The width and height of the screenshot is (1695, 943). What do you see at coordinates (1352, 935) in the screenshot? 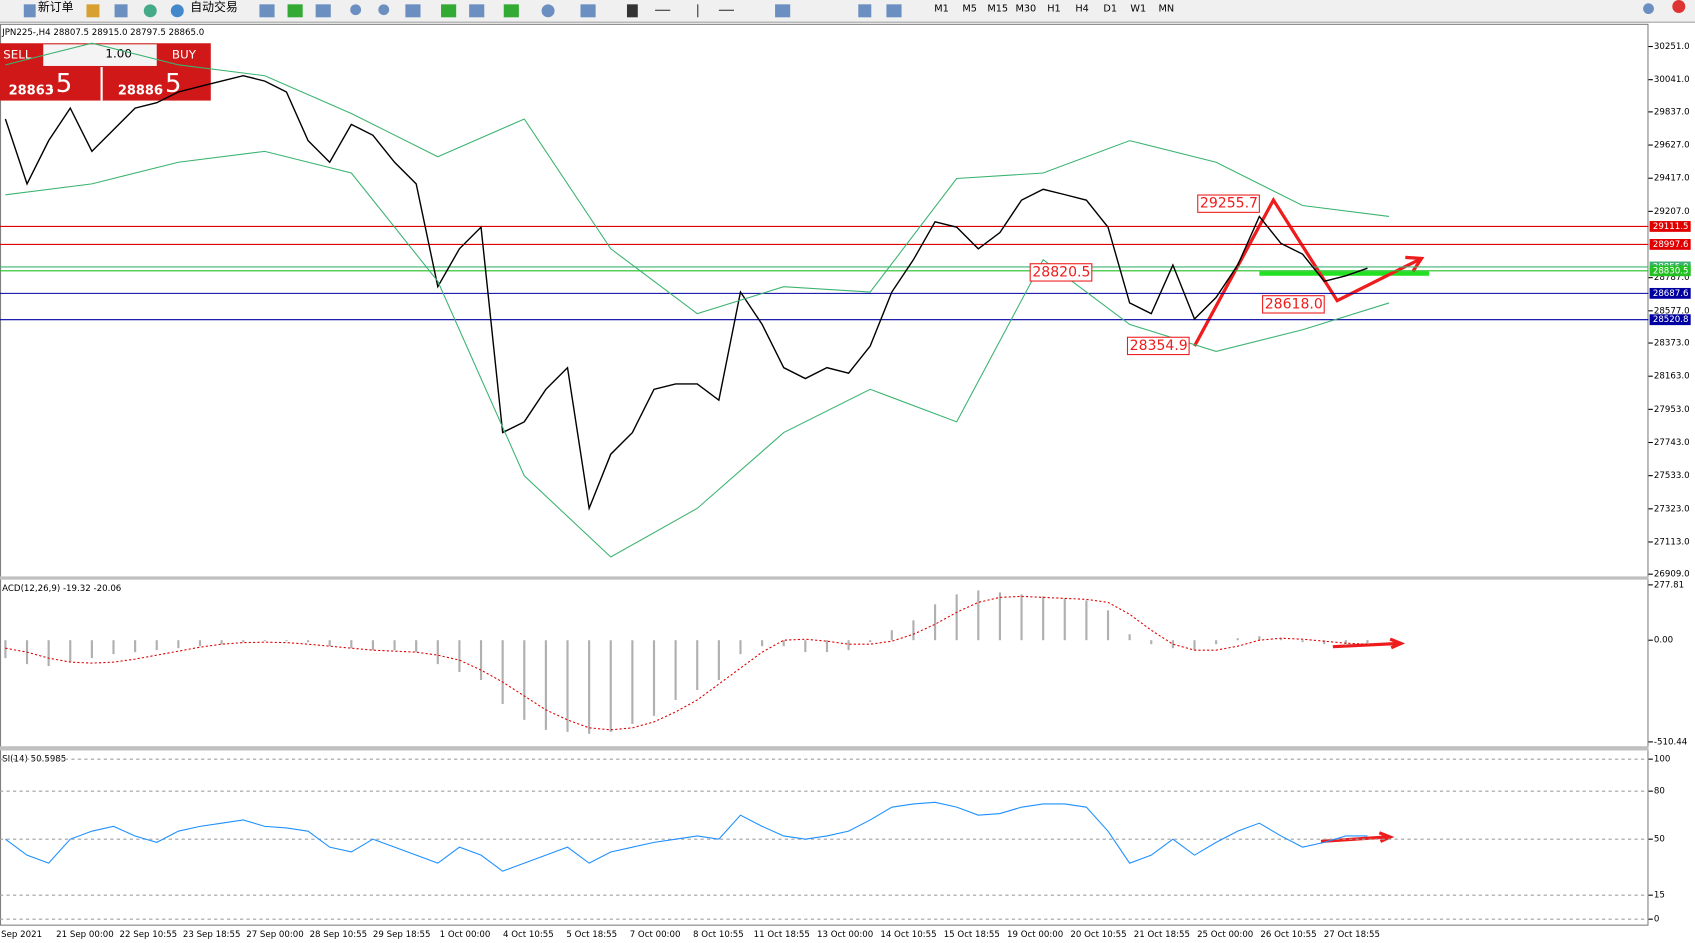
I see `x-tick-label: 27 Oct 18:55` at bounding box center [1352, 935].